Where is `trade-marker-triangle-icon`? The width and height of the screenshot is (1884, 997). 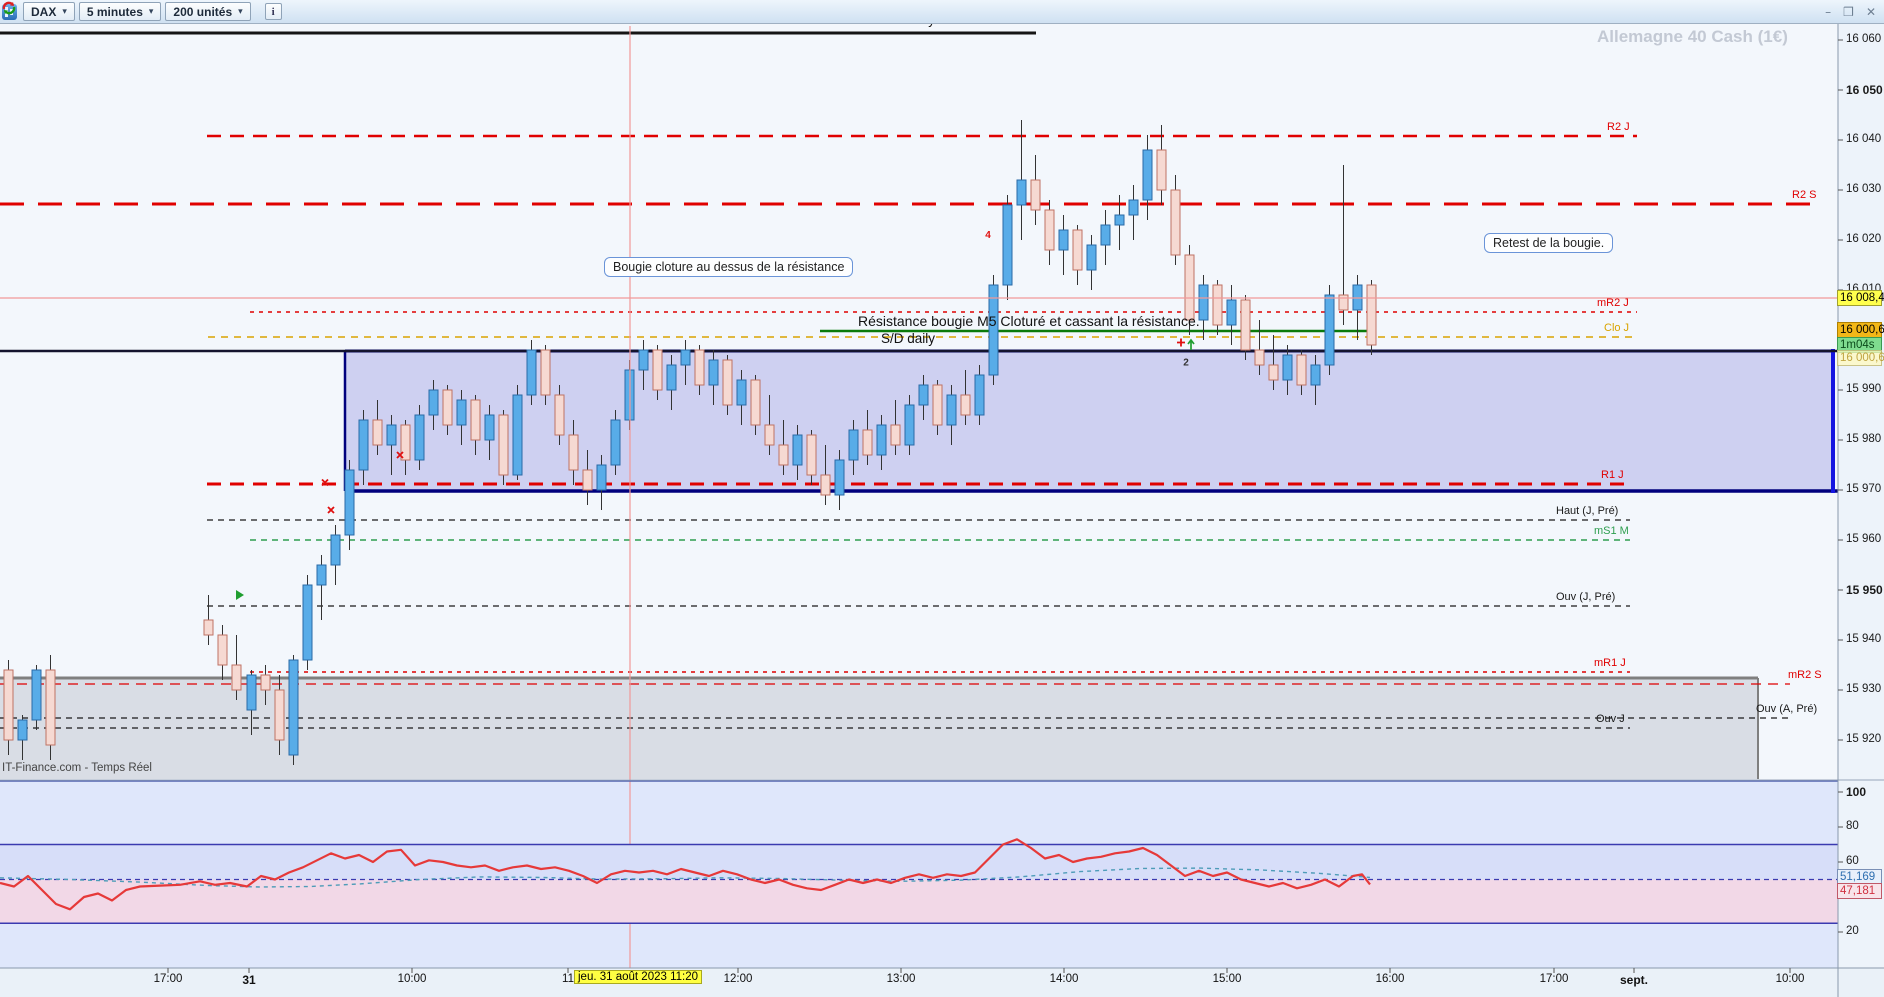
trade-marker-triangle-icon is located at coordinates (240, 595).